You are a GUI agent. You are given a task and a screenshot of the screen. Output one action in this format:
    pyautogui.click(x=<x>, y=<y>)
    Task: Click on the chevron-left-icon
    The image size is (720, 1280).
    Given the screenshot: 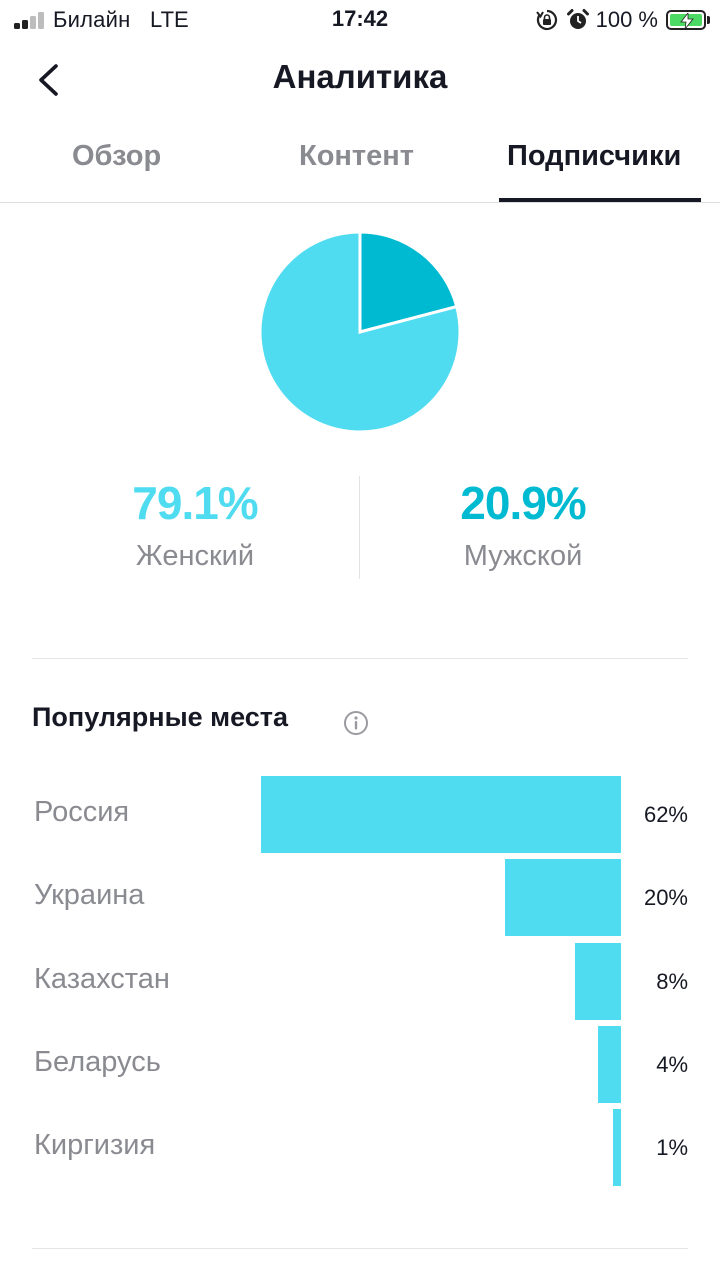 What is the action you would take?
    pyautogui.click(x=48, y=80)
    